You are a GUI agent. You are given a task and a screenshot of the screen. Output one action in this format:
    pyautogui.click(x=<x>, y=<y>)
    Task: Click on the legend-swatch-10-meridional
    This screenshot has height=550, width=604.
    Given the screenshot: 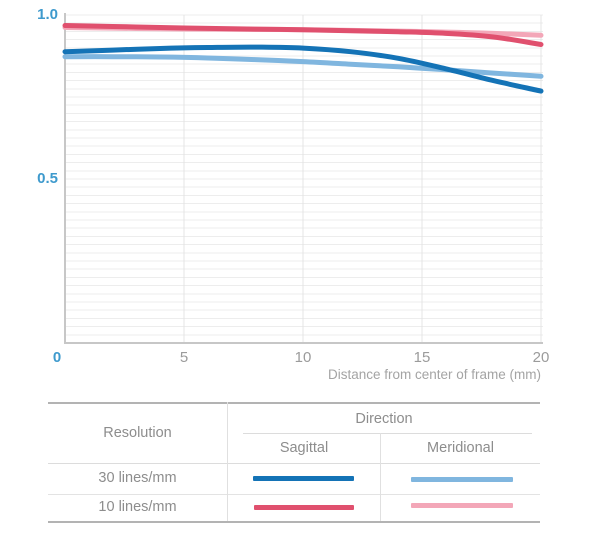 What is the action you would take?
    pyautogui.click(x=462, y=505)
    